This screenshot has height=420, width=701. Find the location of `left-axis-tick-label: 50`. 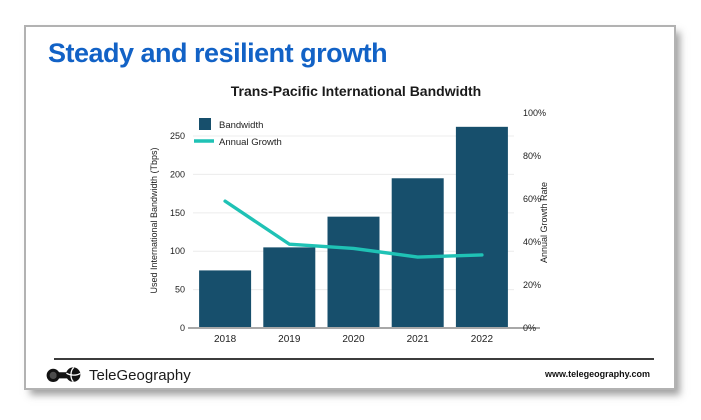

left-axis-tick-label: 50 is located at coordinates (180, 290).